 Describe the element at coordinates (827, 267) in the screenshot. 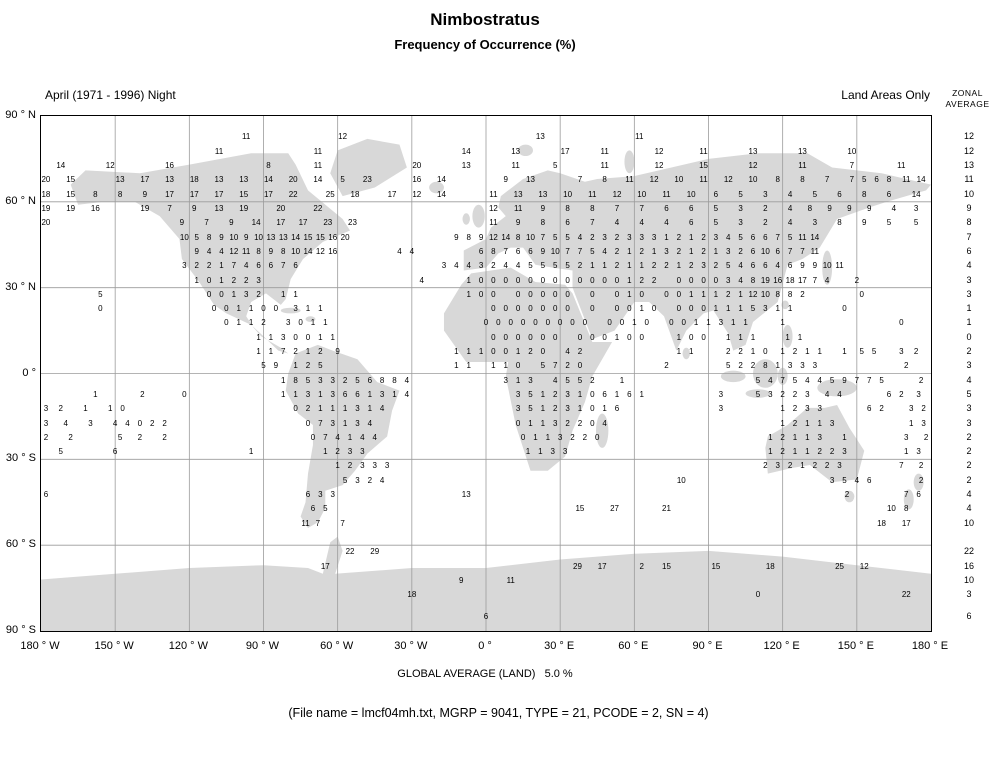

I see `island-japan` at that location.